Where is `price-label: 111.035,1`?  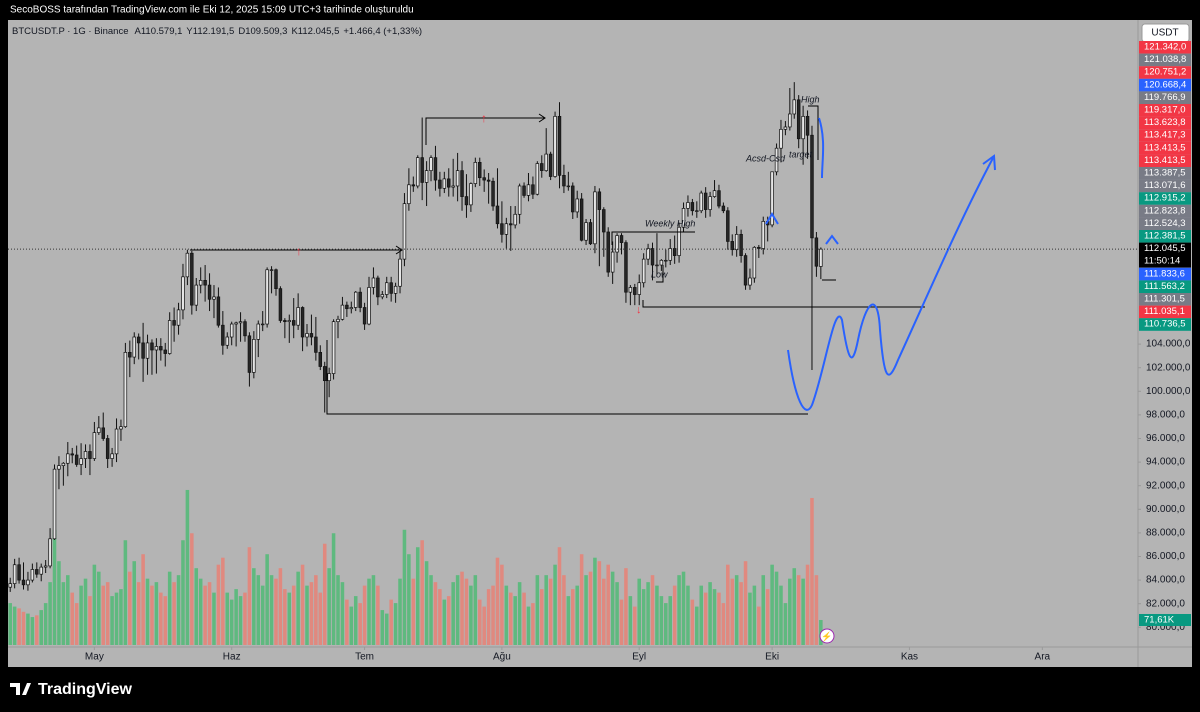
price-label: 111.035,1 is located at coordinates (1164, 311).